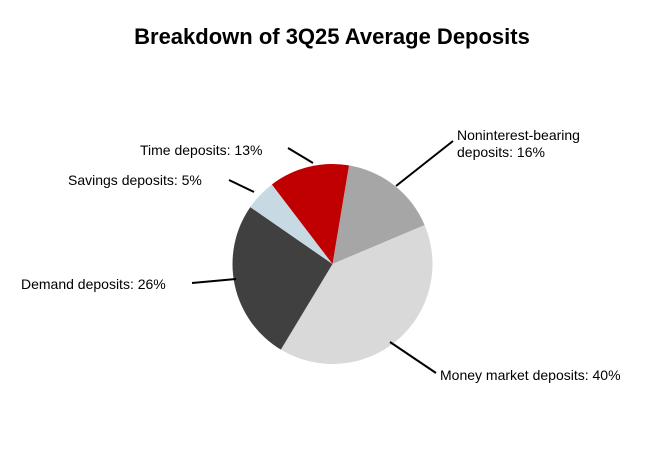  I want to click on callout-time-deposits: Time deposits: 13%, so click(201, 150).